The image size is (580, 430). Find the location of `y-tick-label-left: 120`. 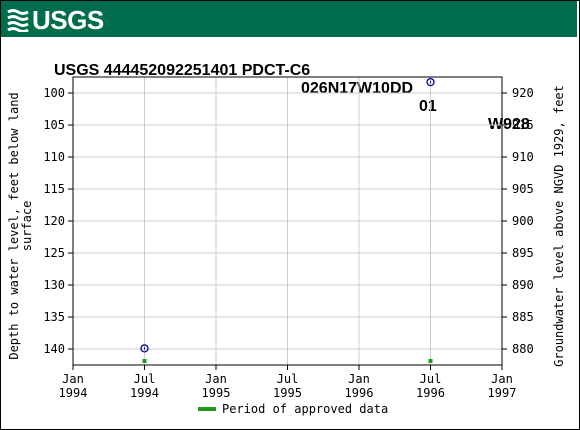

y-tick-label-left: 120 is located at coordinates (54, 221).